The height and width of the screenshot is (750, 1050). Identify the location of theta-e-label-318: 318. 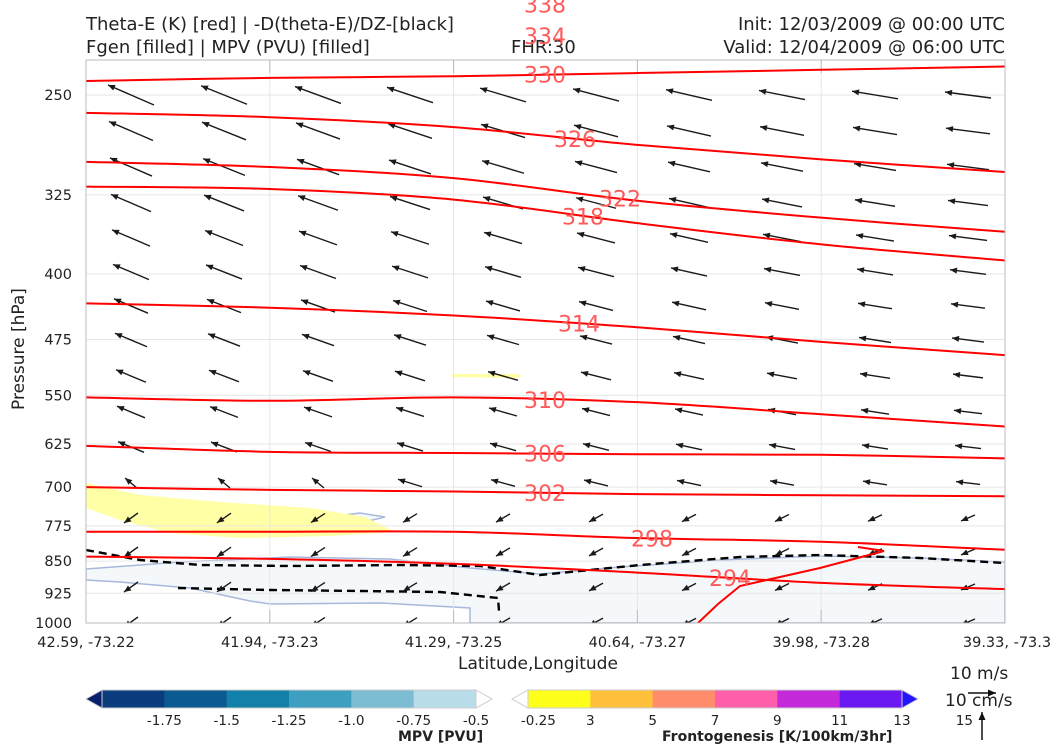
(583, 217).